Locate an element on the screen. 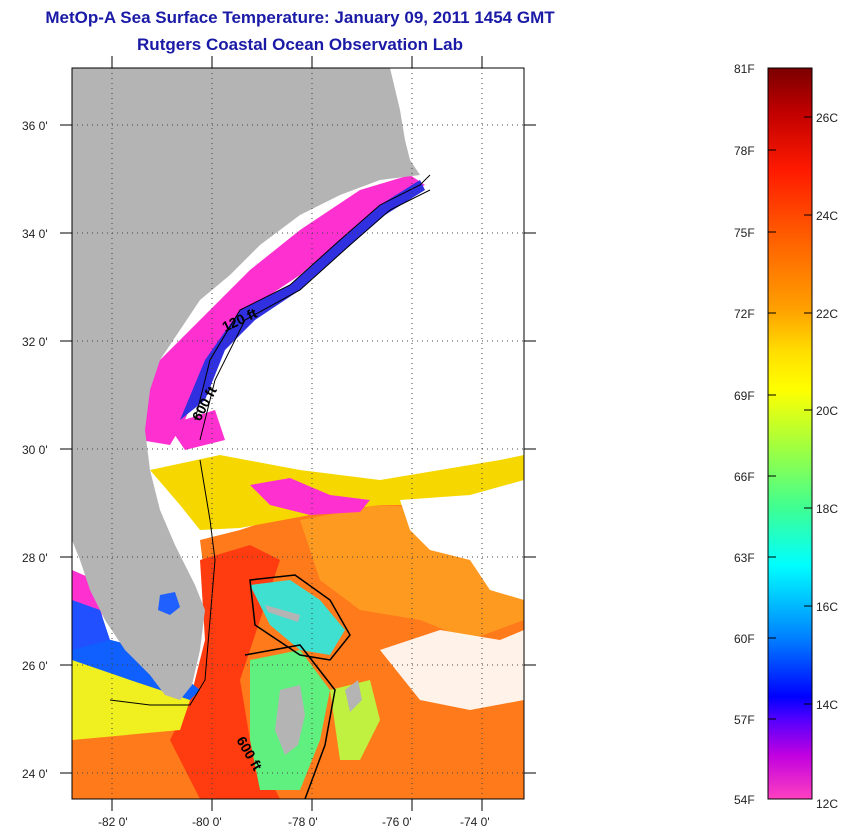 This screenshot has height=832, width=849. lat-label-32: 32 0' is located at coordinates (35, 342).